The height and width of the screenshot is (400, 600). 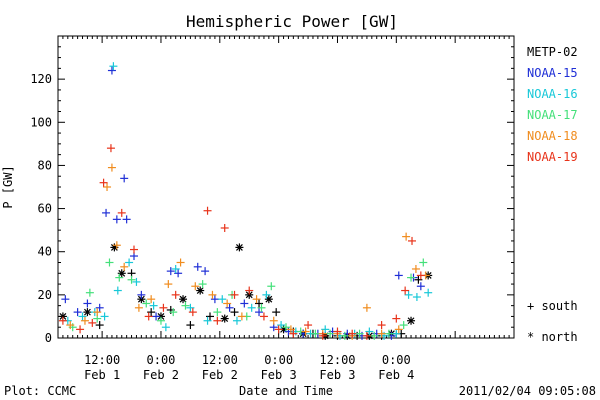 What do you see at coordinates (286, 391) in the screenshot?
I see `x-axis-label: Date and Time` at bounding box center [286, 391].